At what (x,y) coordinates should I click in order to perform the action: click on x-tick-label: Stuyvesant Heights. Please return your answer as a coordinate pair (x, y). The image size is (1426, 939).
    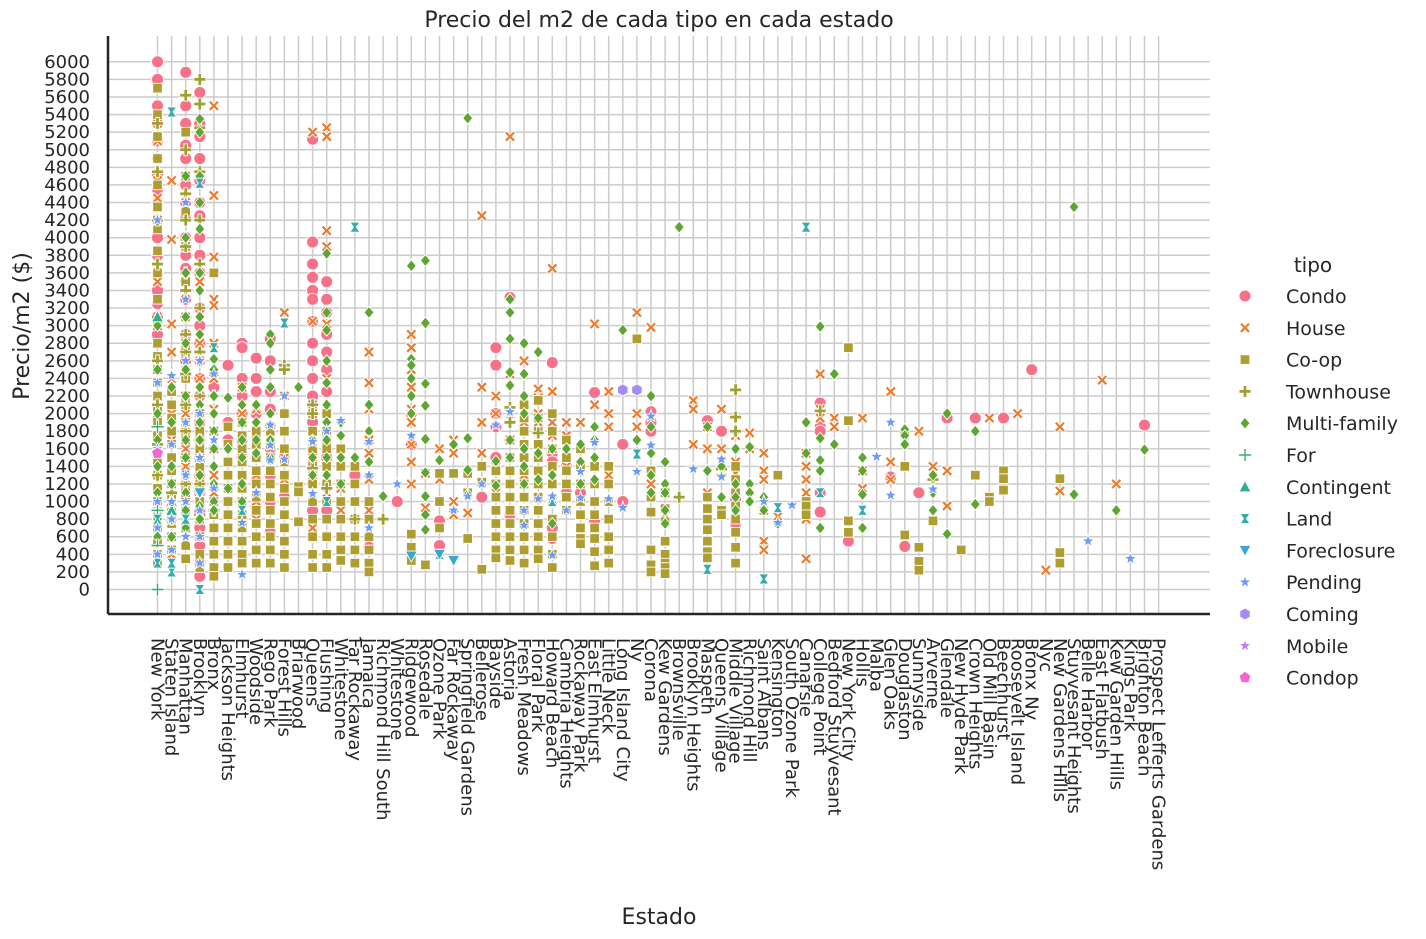
    Looking at the image, I should click on (1073, 726).